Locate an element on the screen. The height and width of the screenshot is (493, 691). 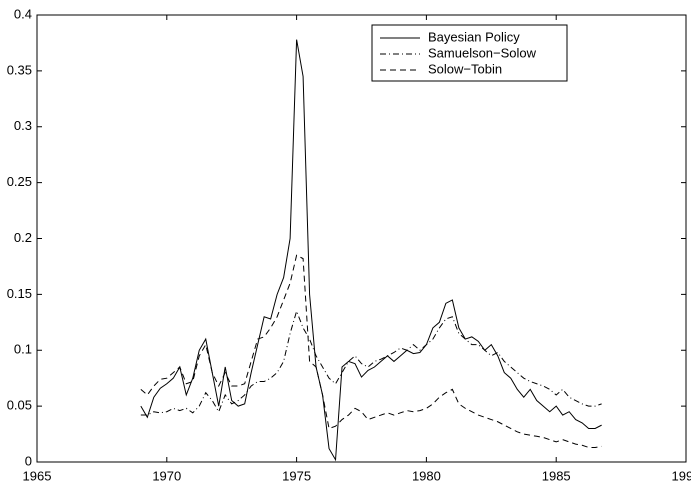
x-tick-label: 1970 is located at coordinates (166, 475).